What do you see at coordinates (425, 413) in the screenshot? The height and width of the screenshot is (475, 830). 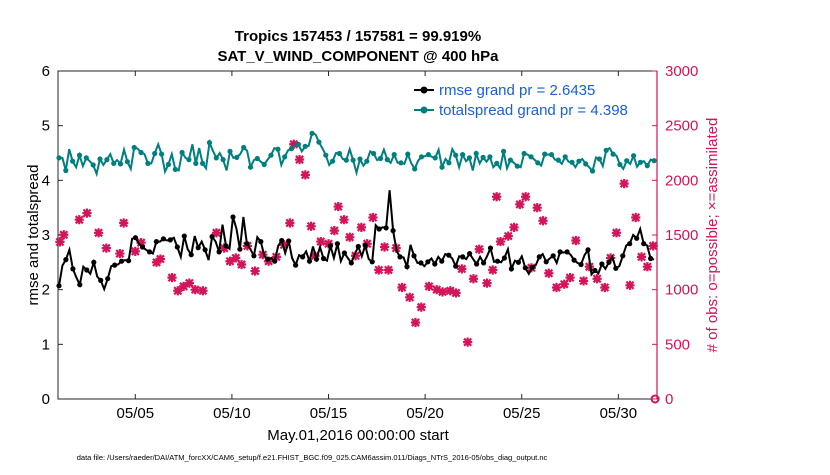 I see `x-tick-label: 05/20` at bounding box center [425, 413].